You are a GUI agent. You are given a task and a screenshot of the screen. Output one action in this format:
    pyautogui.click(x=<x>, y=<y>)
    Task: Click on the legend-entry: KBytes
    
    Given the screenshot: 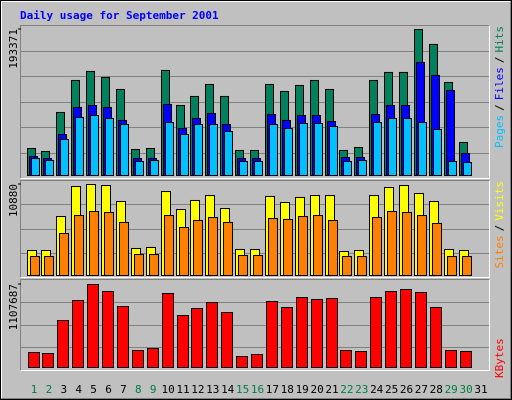 What is the action you would take?
    pyautogui.click(x=499, y=358)
    